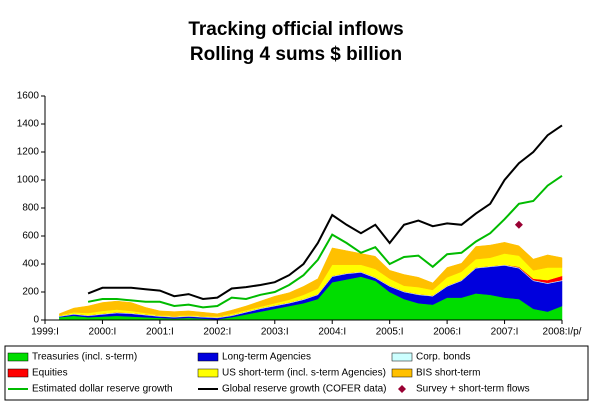 This screenshot has width=593, height=405. I want to click on y-tick-label: 200, so click(30, 292).